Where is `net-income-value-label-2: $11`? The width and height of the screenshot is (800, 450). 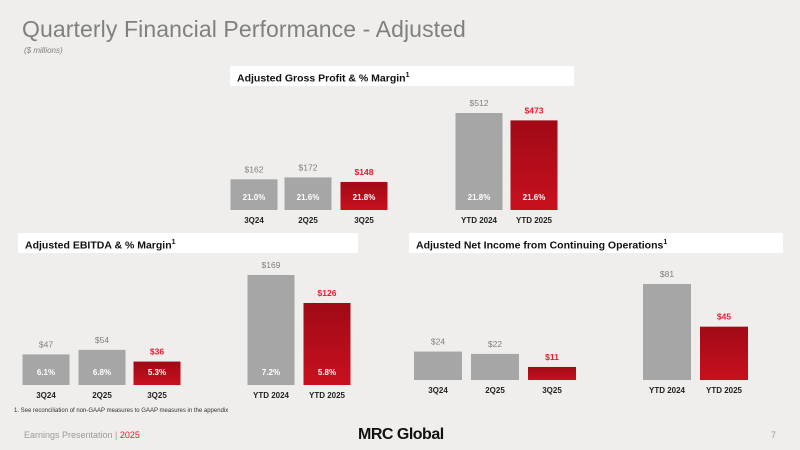 net-income-value-label-2: $11 is located at coordinates (552, 357).